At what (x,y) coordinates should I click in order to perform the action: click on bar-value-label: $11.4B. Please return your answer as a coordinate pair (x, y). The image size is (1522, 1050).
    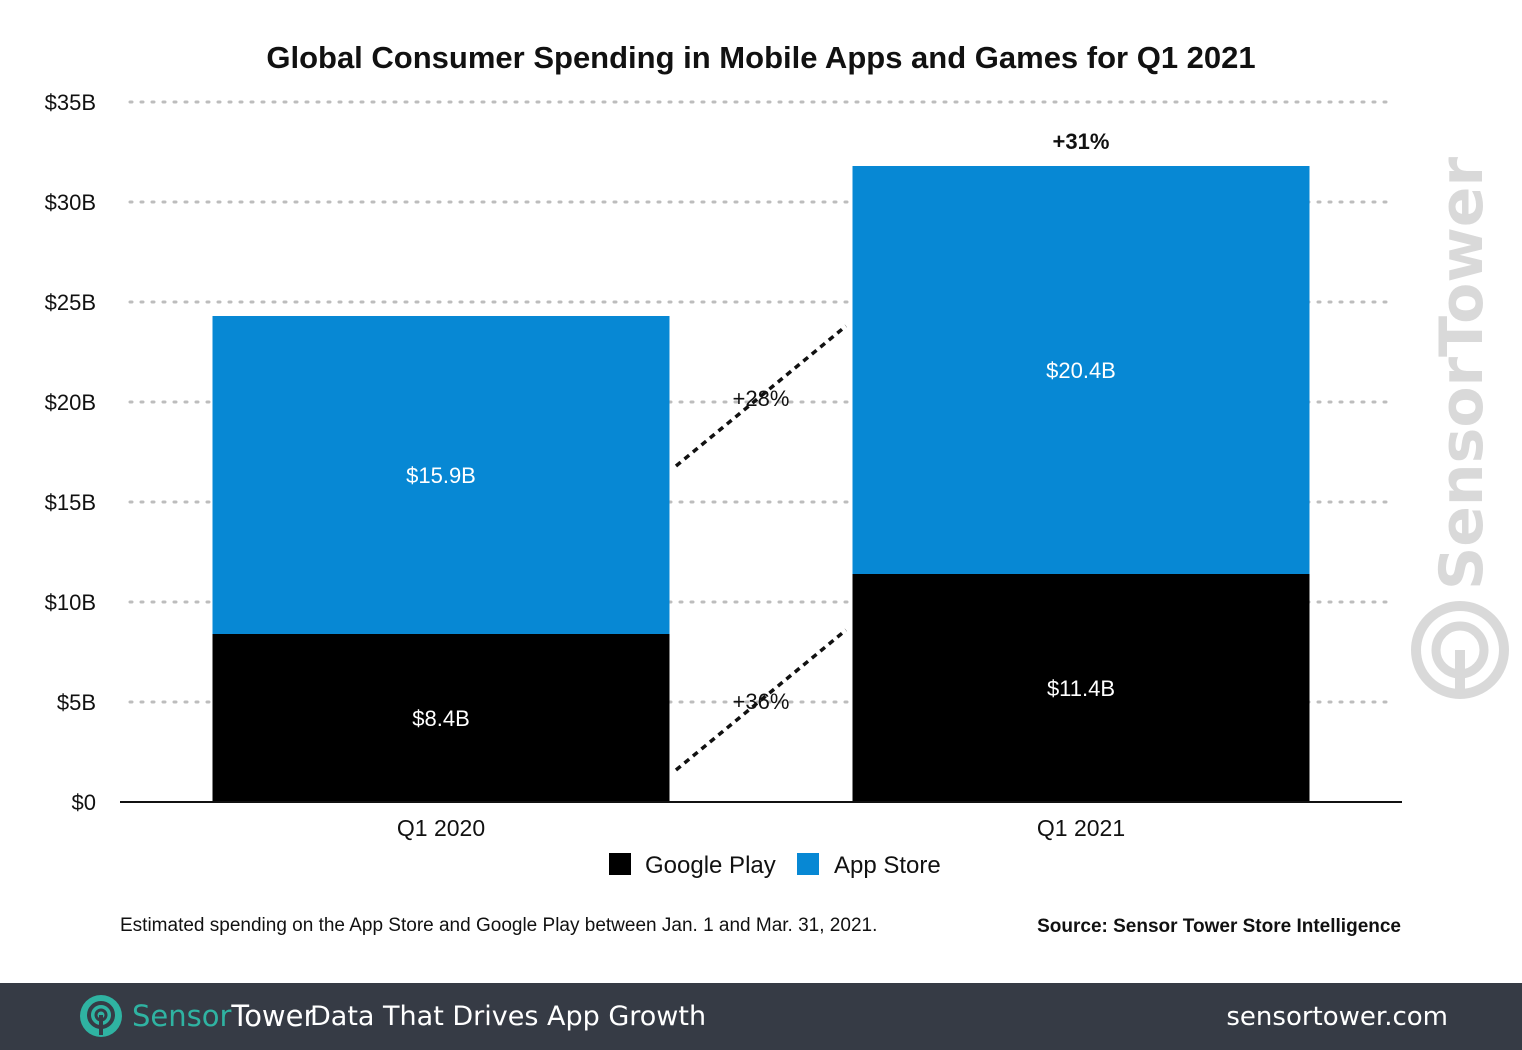
    Looking at the image, I should click on (1081, 688).